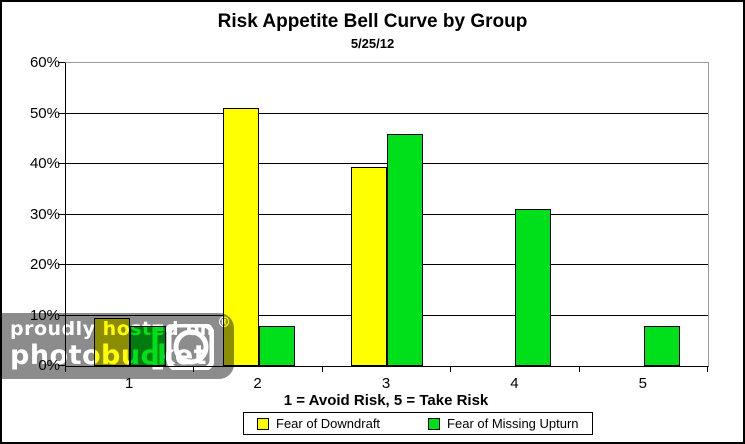 The width and height of the screenshot is (745, 444). Describe the element at coordinates (642, 383) in the screenshot. I see `x-tick-label: 5` at that location.